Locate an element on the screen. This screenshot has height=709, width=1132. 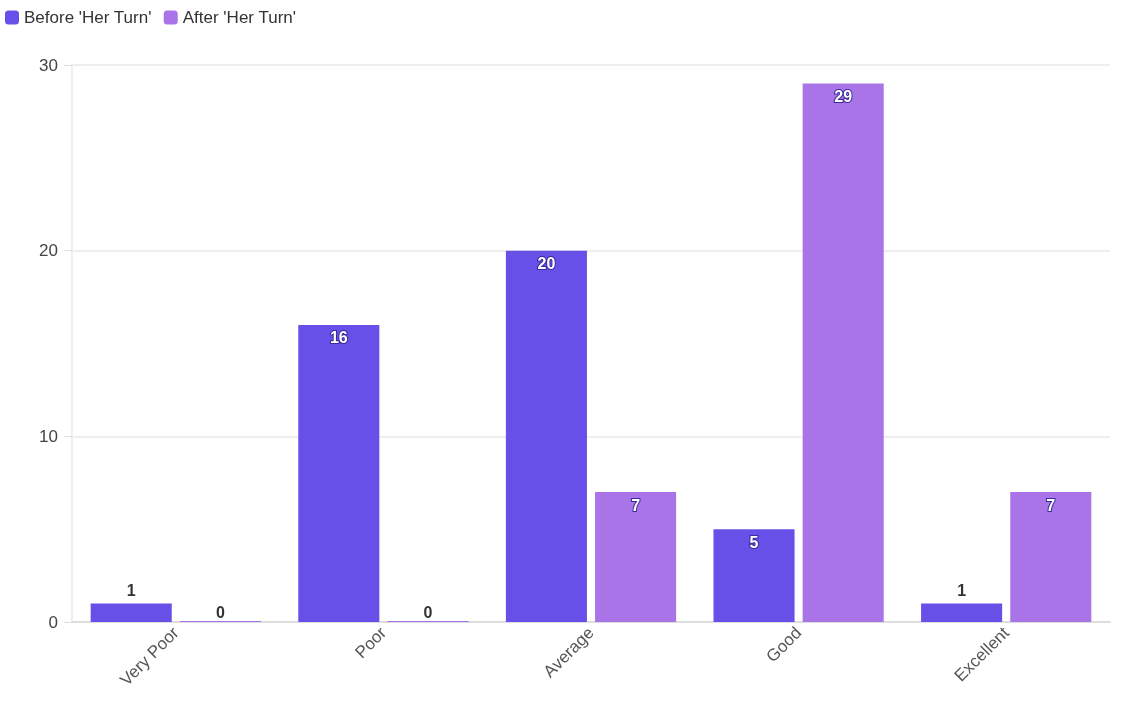
y-tick-label: 10 is located at coordinates (48, 436).